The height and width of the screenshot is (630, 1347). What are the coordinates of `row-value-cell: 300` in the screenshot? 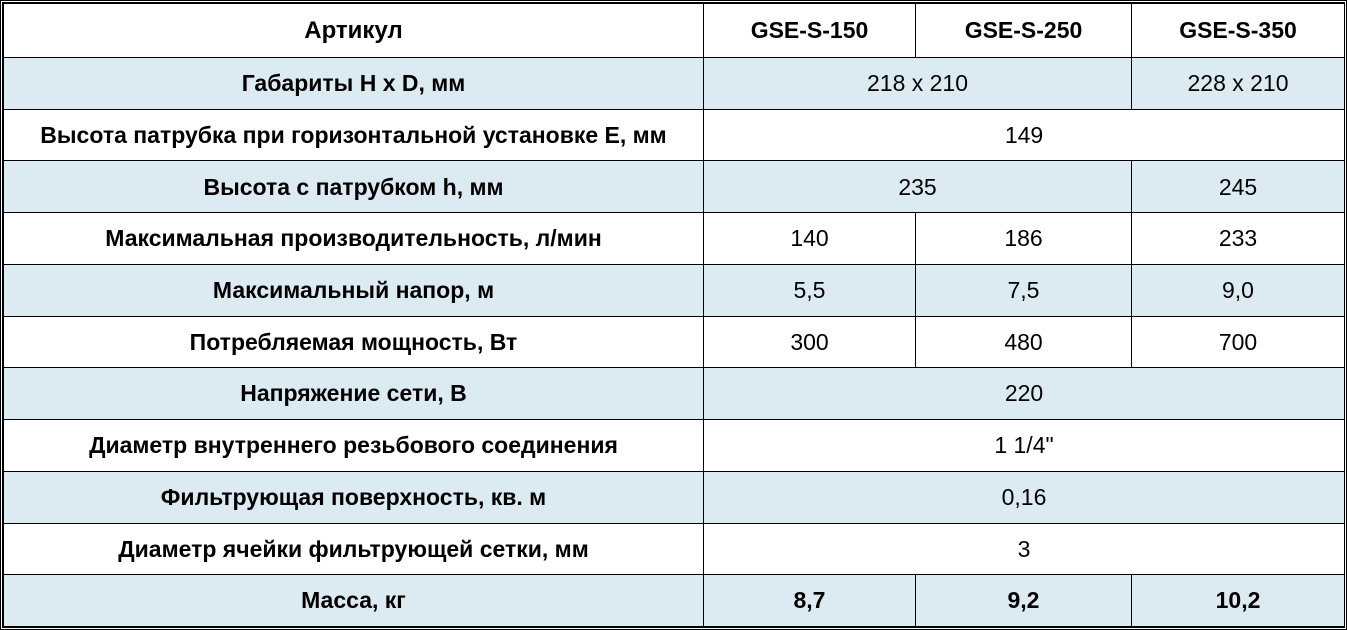 It's located at (809, 342).